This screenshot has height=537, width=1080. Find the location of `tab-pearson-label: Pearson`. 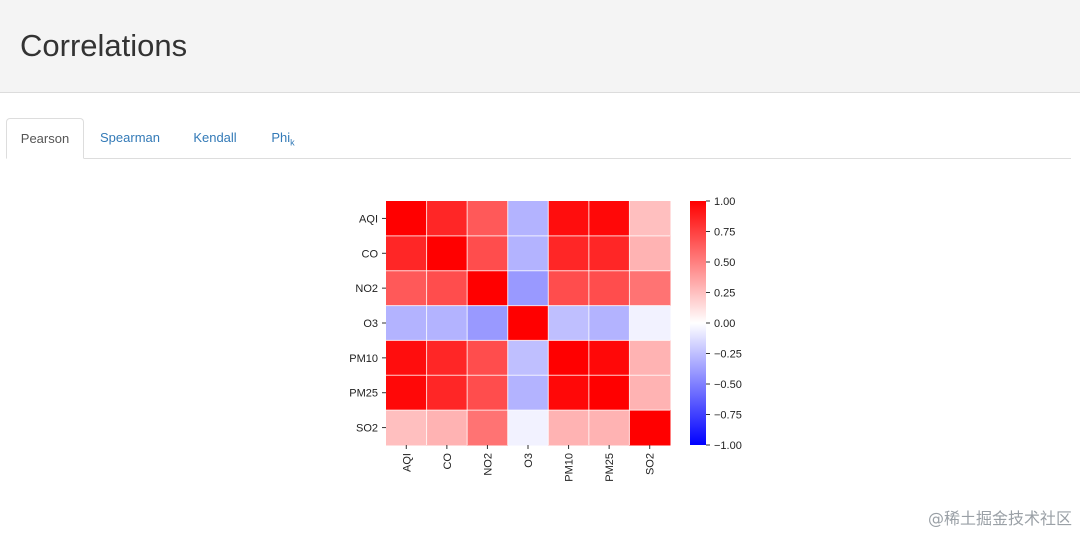

tab-pearson-label: Pearson is located at coordinates (45, 138).